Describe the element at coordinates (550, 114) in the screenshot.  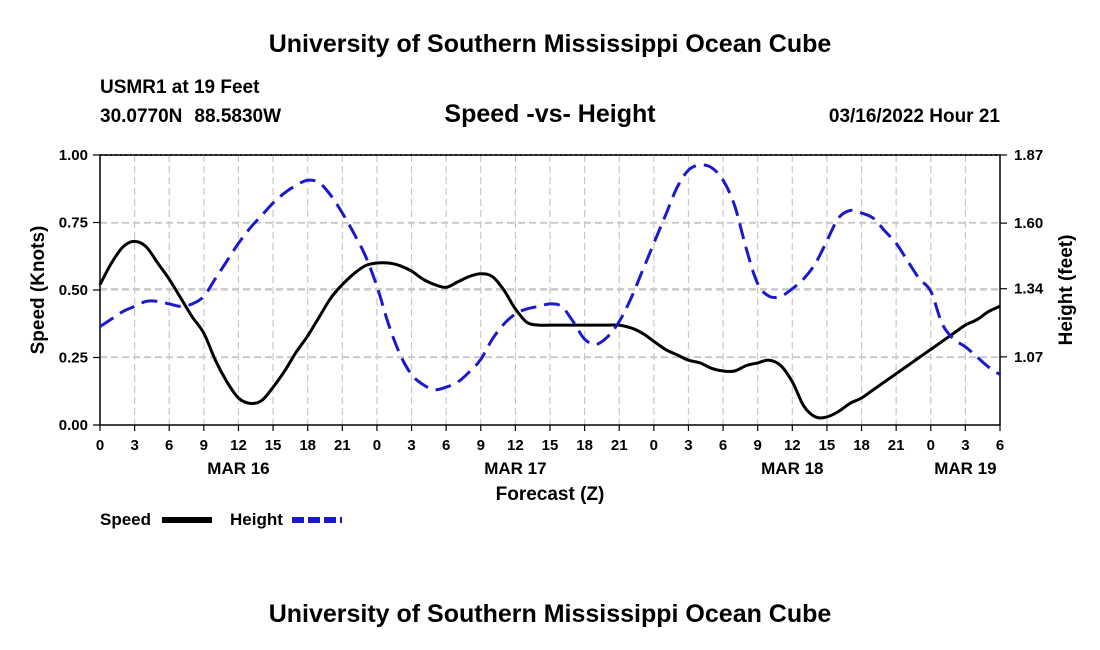
I see `chart-title: Speed -vs- Height` at that location.